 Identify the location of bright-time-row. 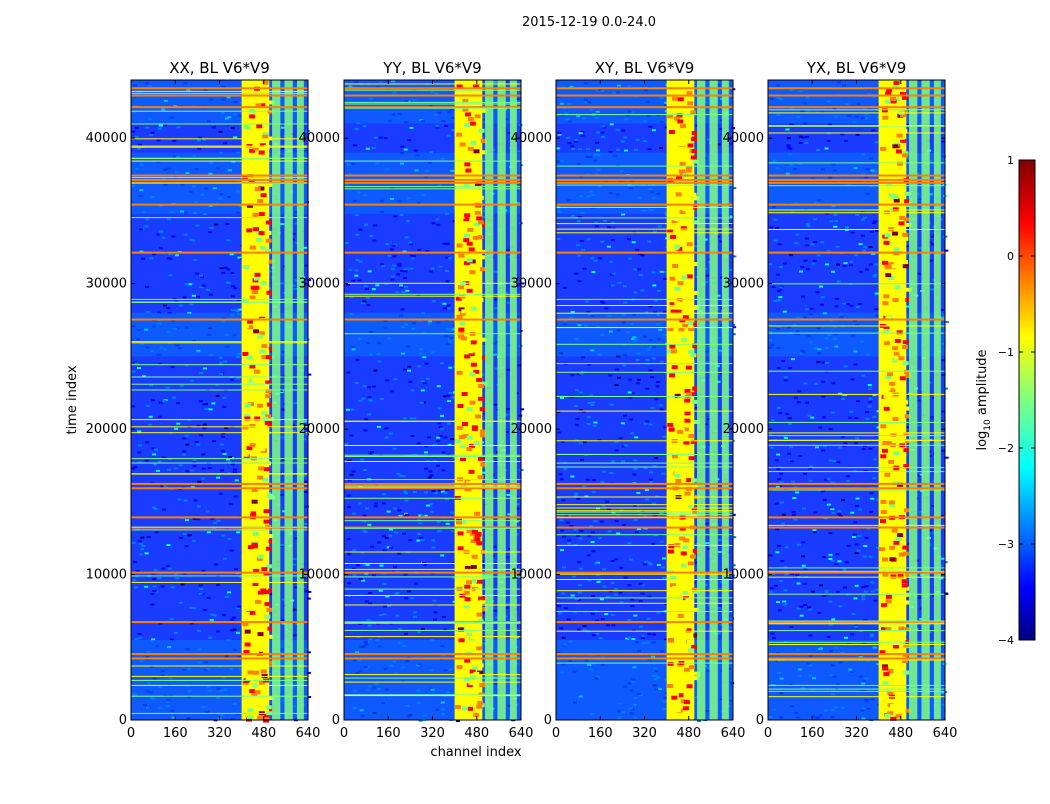
(219, 319).